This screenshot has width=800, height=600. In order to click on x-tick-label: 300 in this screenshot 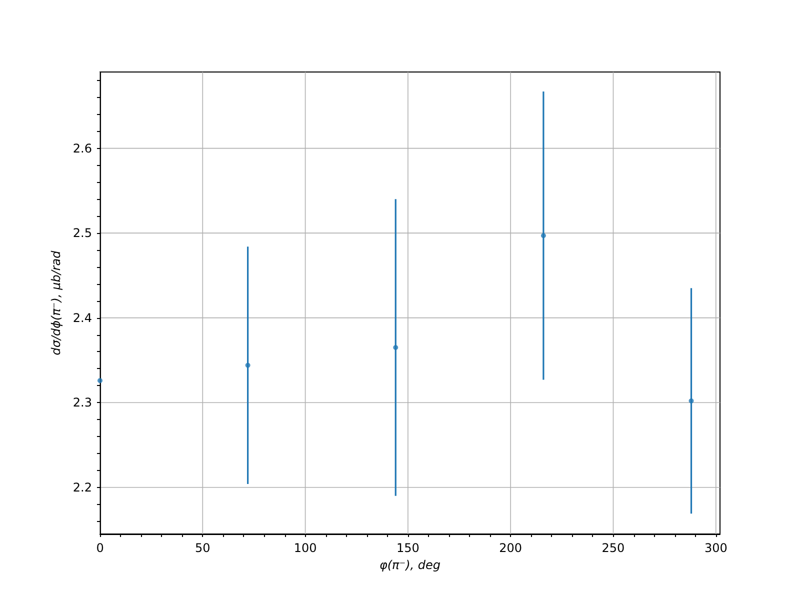, I will do `click(716, 548)`.